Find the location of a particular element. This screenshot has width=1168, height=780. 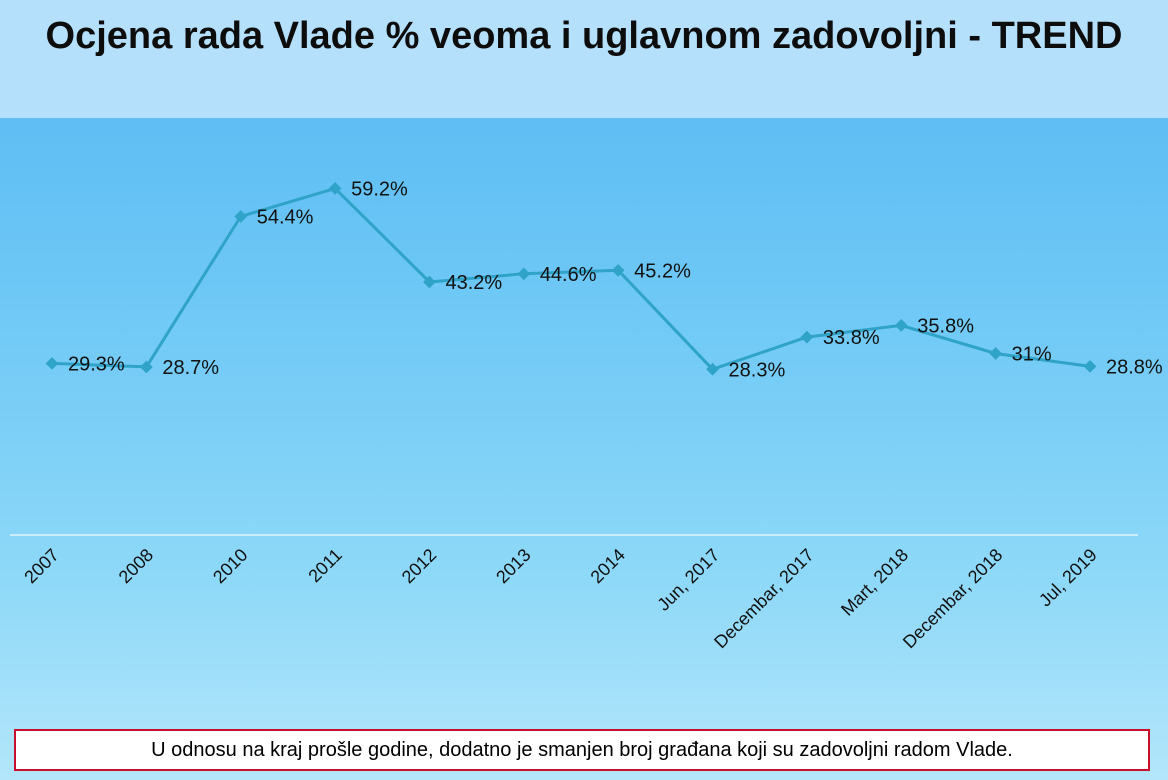

x-tick-label: 2008 is located at coordinates (136, 566).